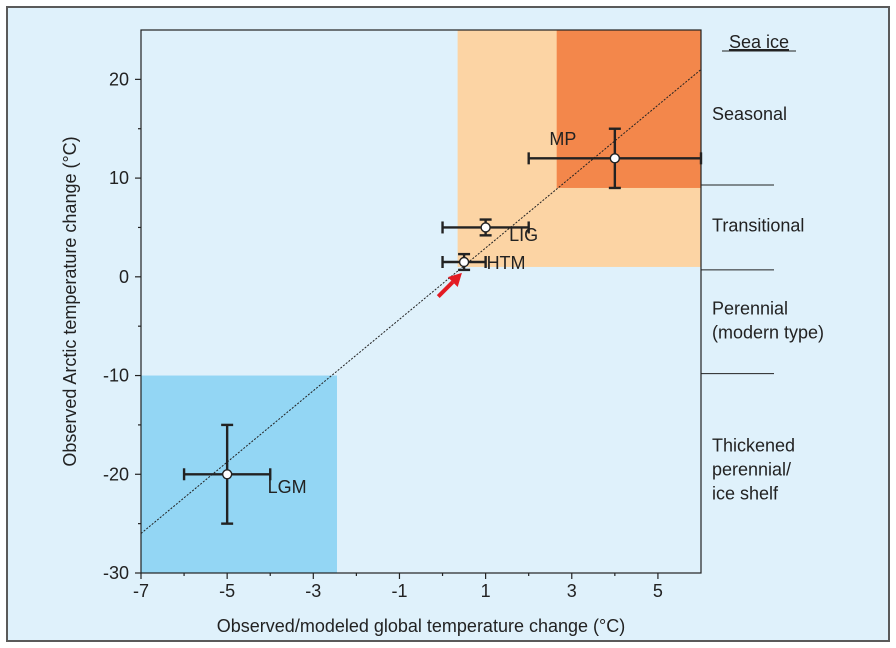 The width and height of the screenshot is (896, 648). I want to click on x-tick-label: -7, so click(141, 591).